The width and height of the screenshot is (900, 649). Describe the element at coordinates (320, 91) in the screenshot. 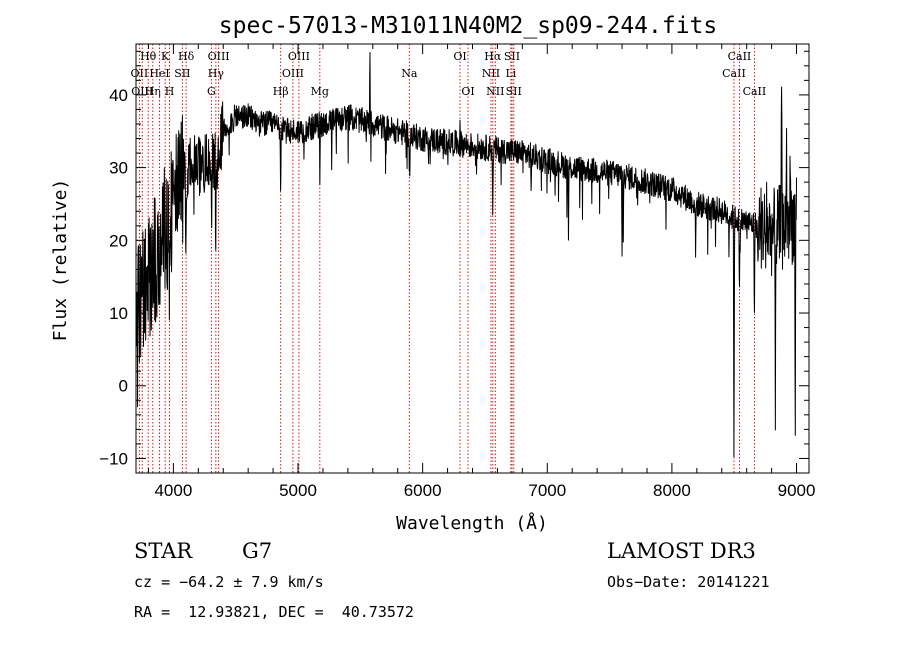

I see `line-marker-label: Mg` at that location.